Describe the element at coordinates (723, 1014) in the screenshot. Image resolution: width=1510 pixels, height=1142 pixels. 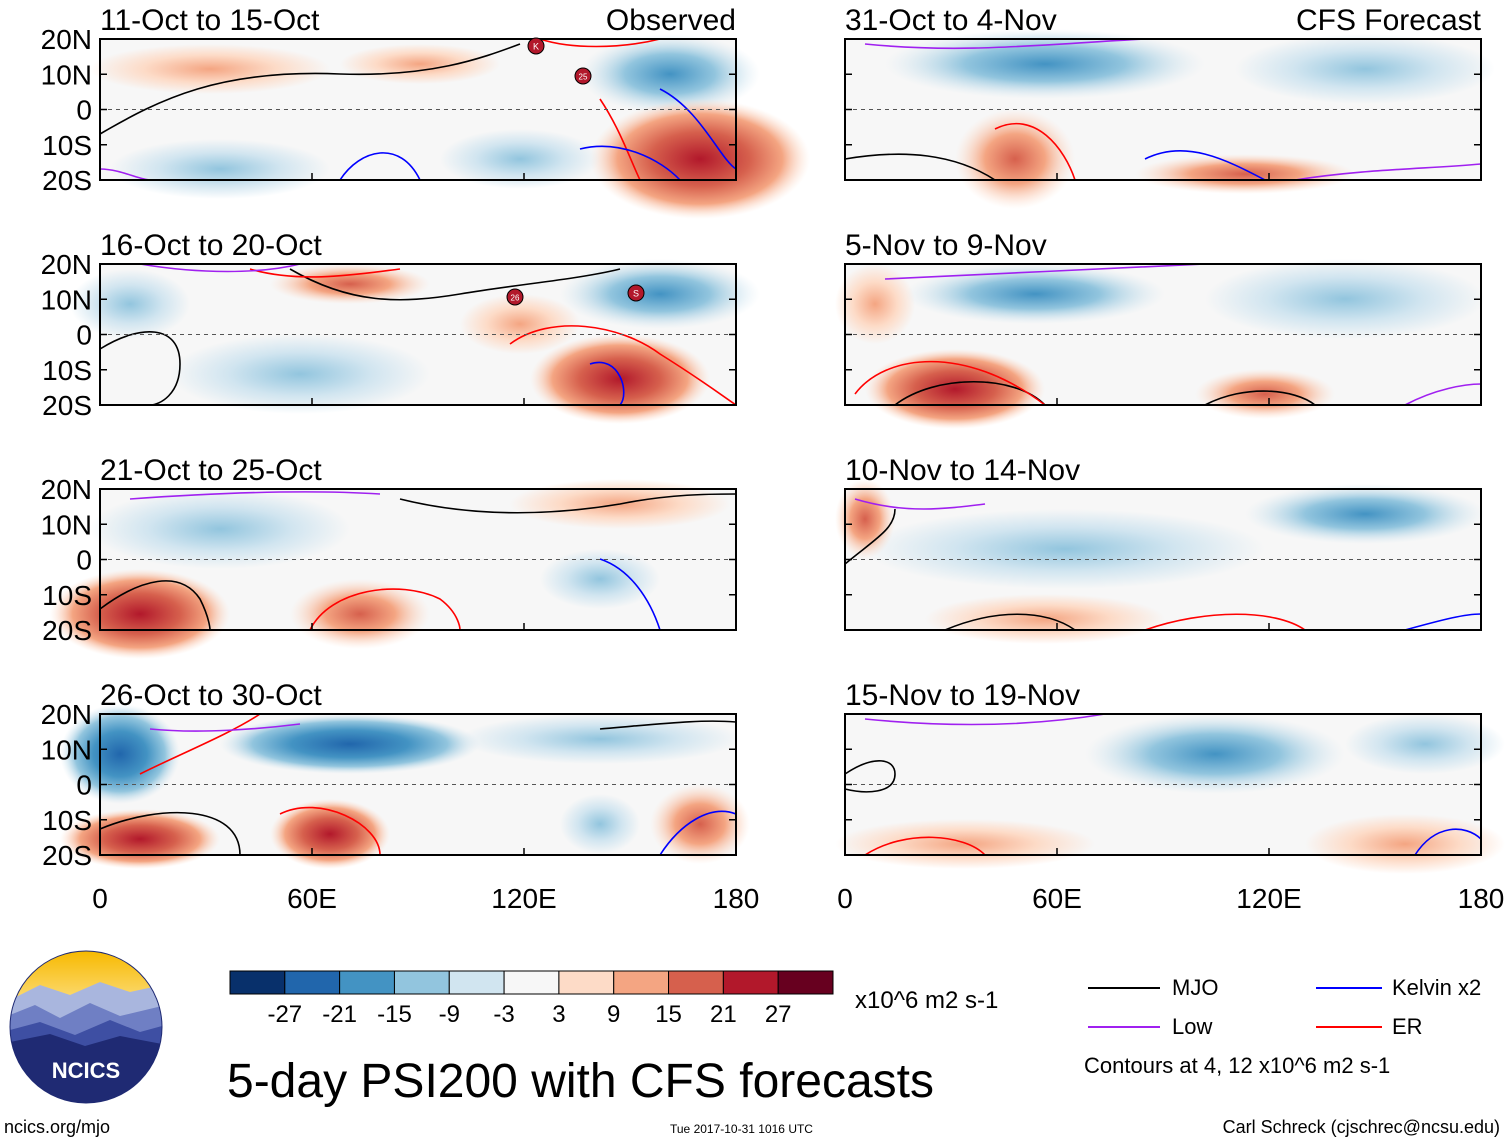
I see `colorbar-label: 21` at that location.